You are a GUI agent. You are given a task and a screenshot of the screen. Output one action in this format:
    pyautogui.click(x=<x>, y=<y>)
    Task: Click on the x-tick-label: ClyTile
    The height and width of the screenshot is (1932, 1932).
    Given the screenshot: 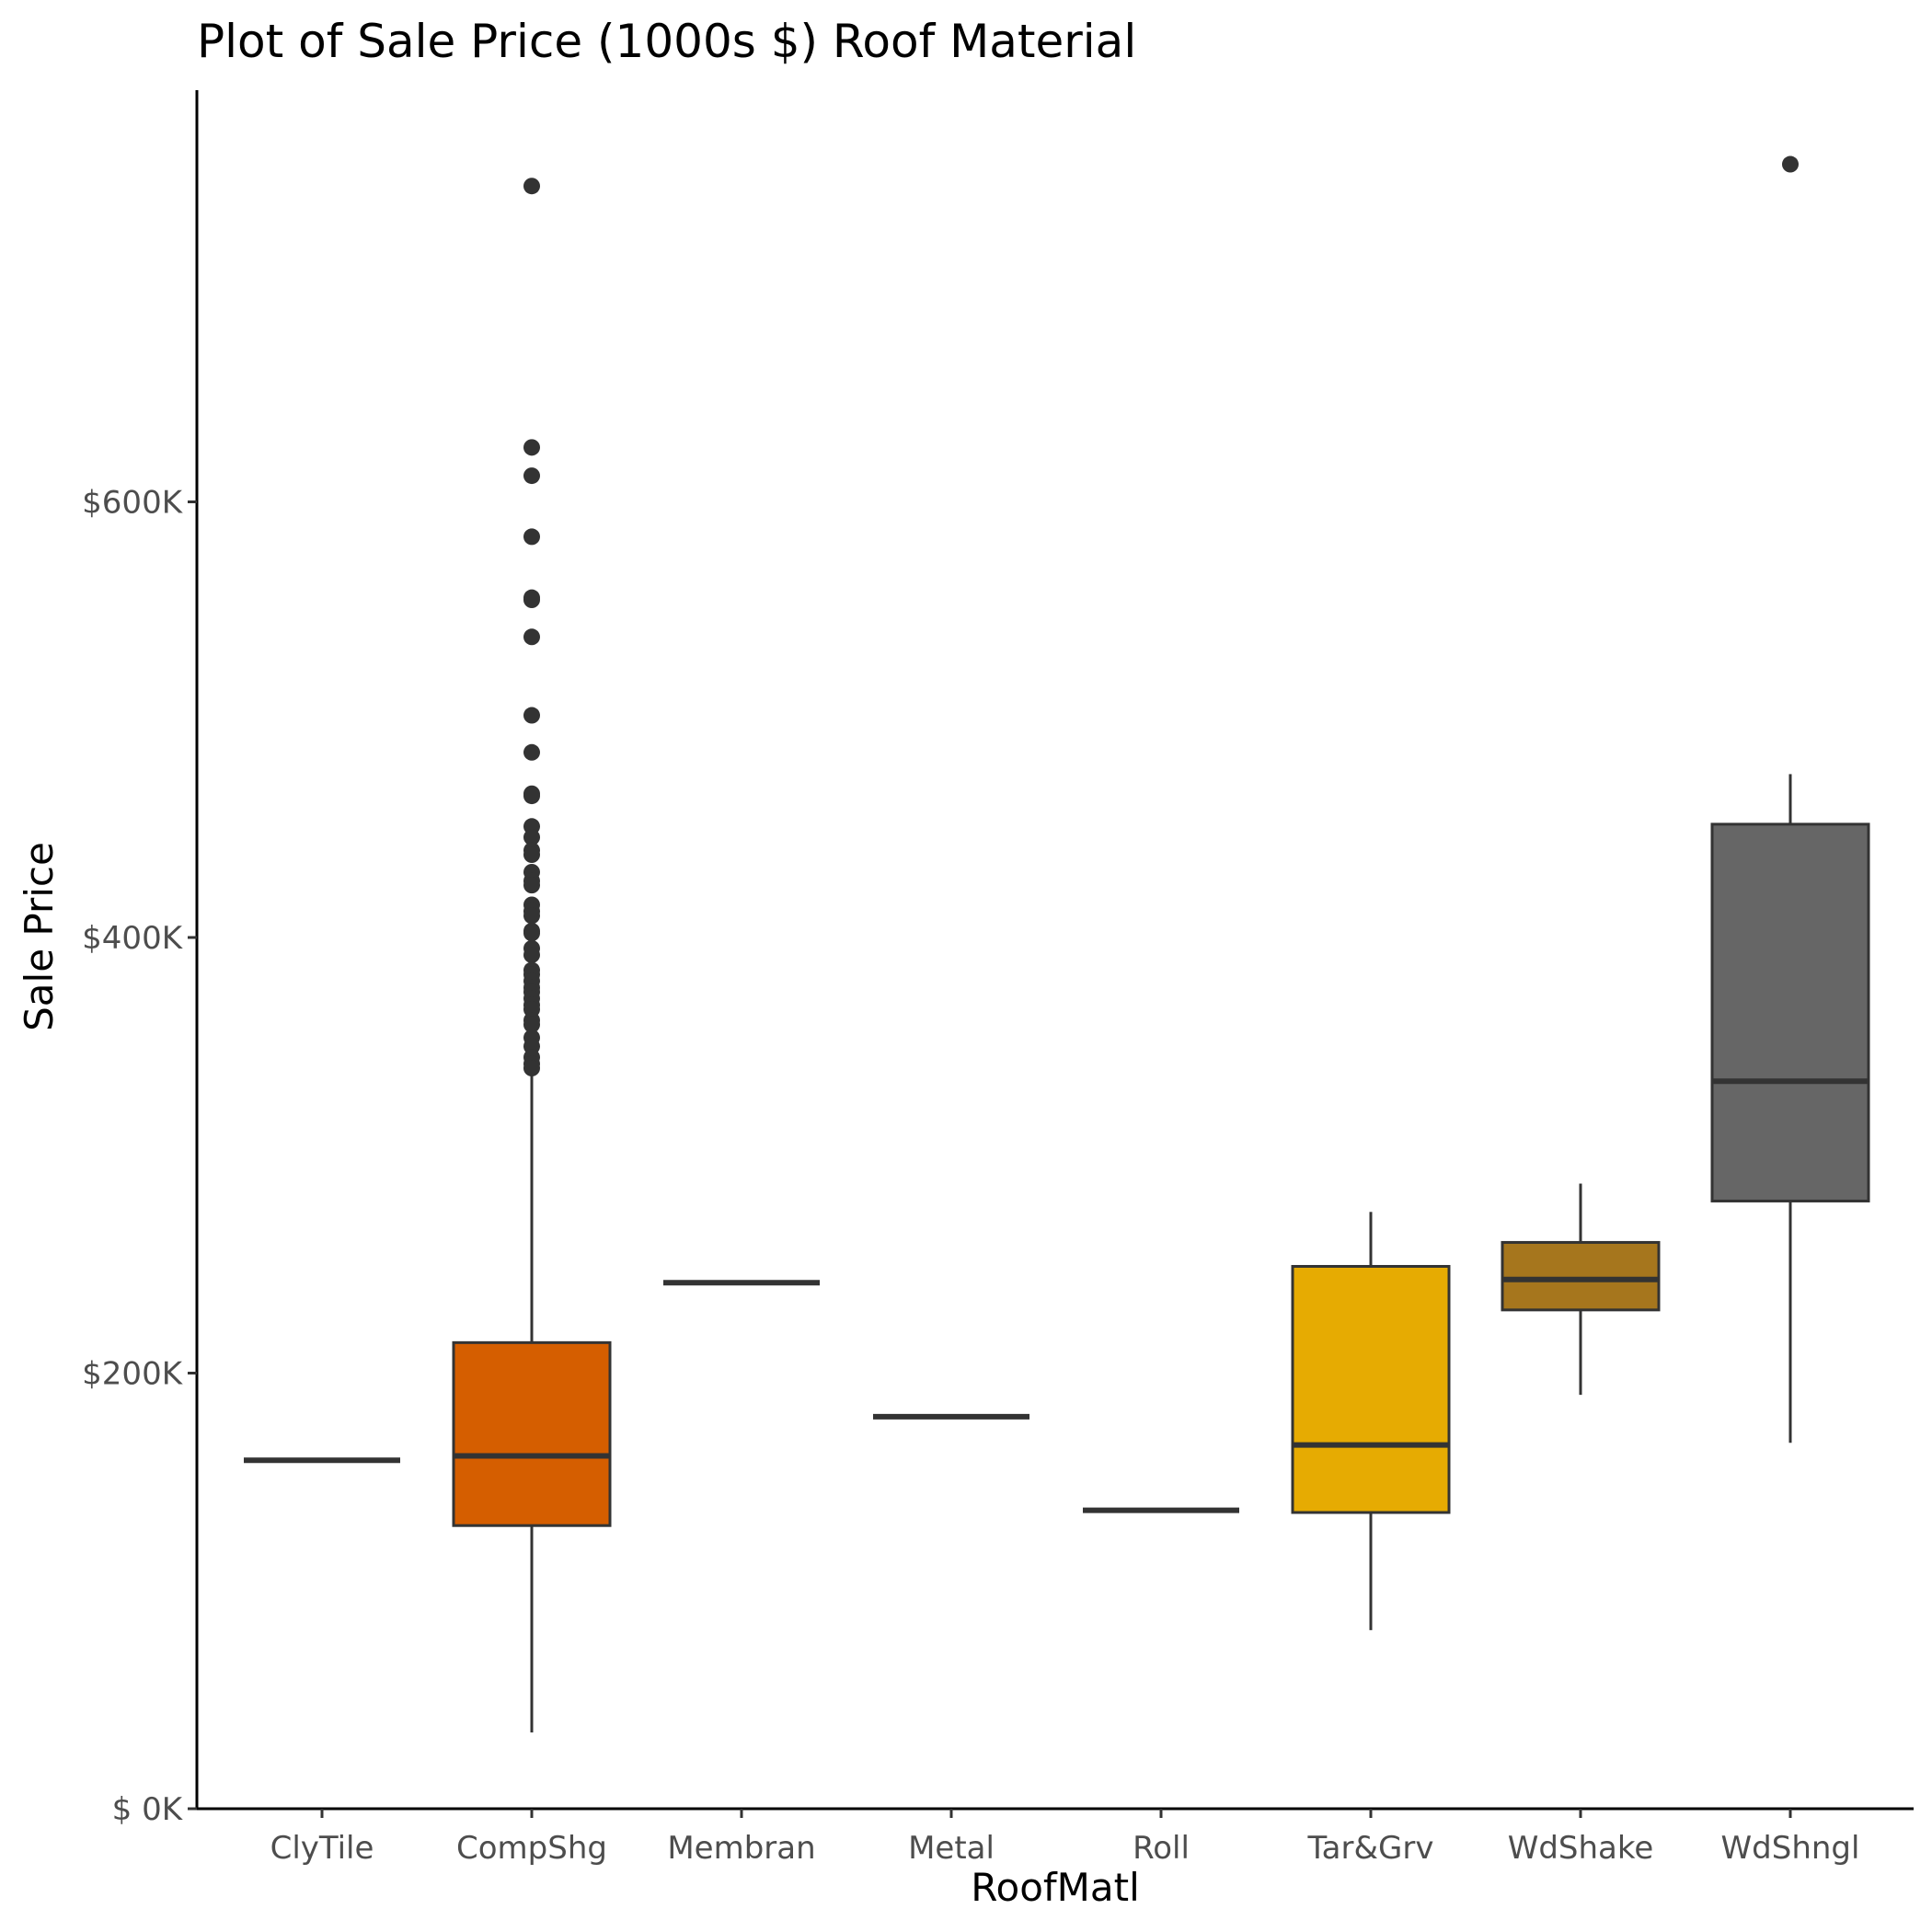 What is the action you would take?
    pyautogui.click(x=322, y=1848)
    